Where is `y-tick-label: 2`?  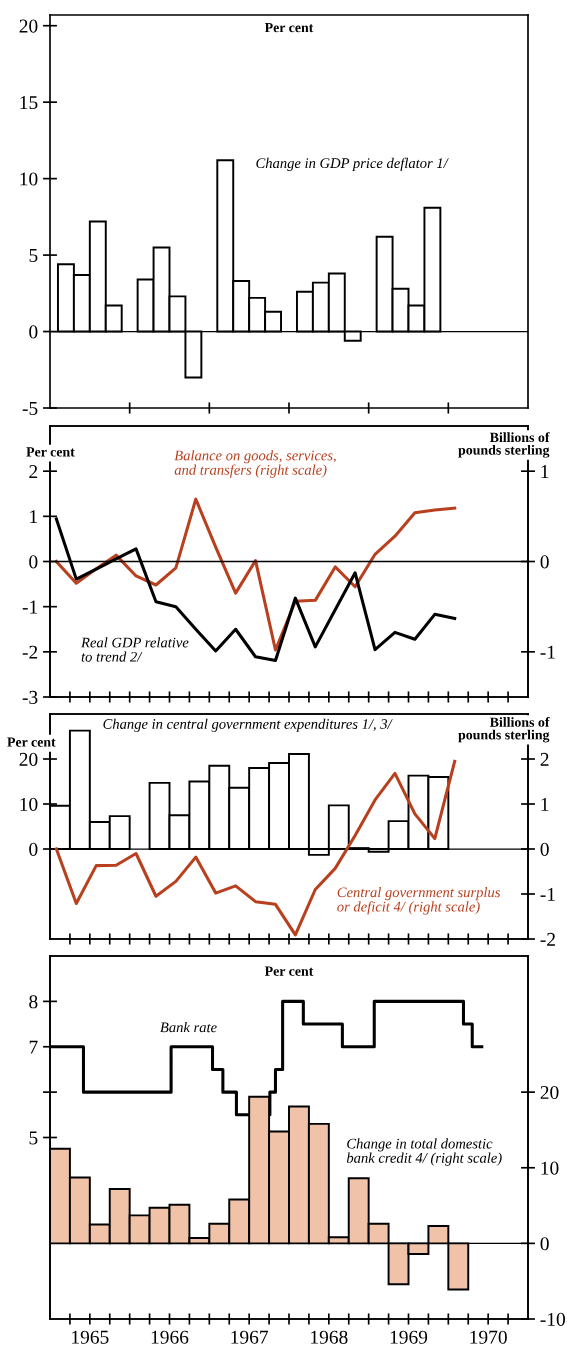
y-tick-label: 2 is located at coordinates (33, 471).